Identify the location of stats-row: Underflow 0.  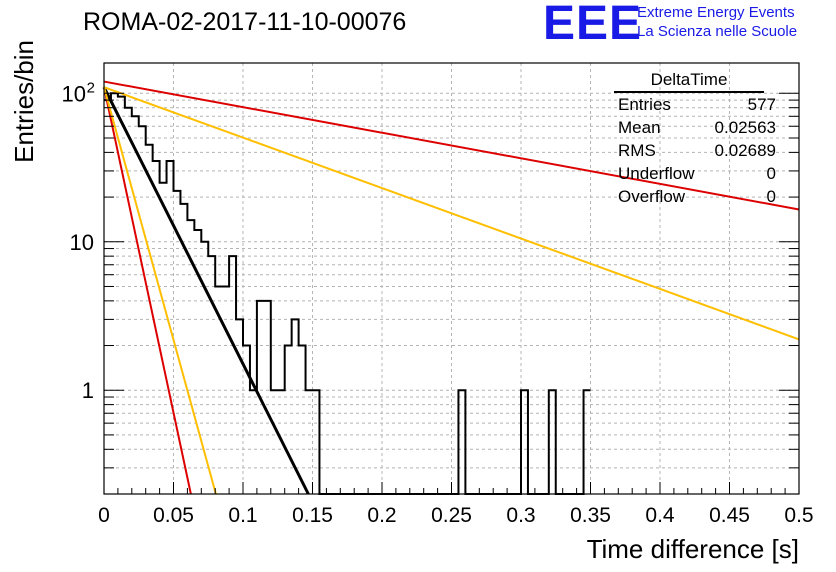
(694, 173).